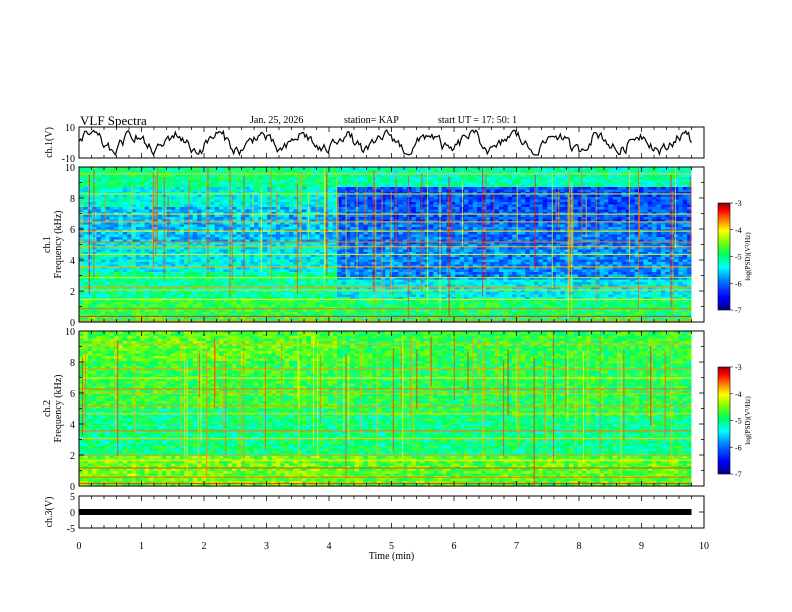 The width and height of the screenshot is (792, 612). Describe the element at coordinates (277, 120) in the screenshot. I see `date-label: Jan. 25, 2026` at that location.